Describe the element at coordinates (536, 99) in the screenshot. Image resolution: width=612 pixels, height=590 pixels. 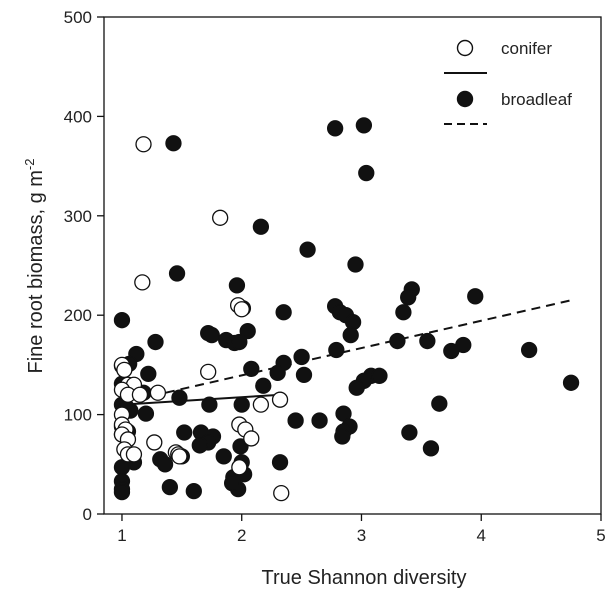
I see `legend-broadleaf-label: broadleaf` at that location.